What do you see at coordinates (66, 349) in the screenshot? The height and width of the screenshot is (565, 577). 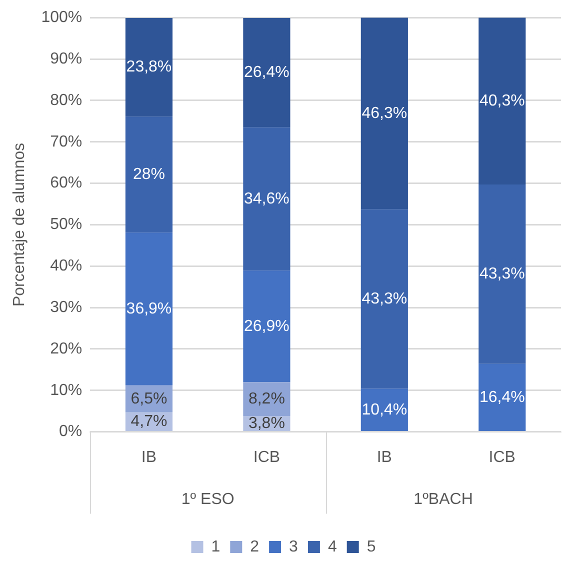 I see `y-tick-label: 20%` at bounding box center [66, 349].